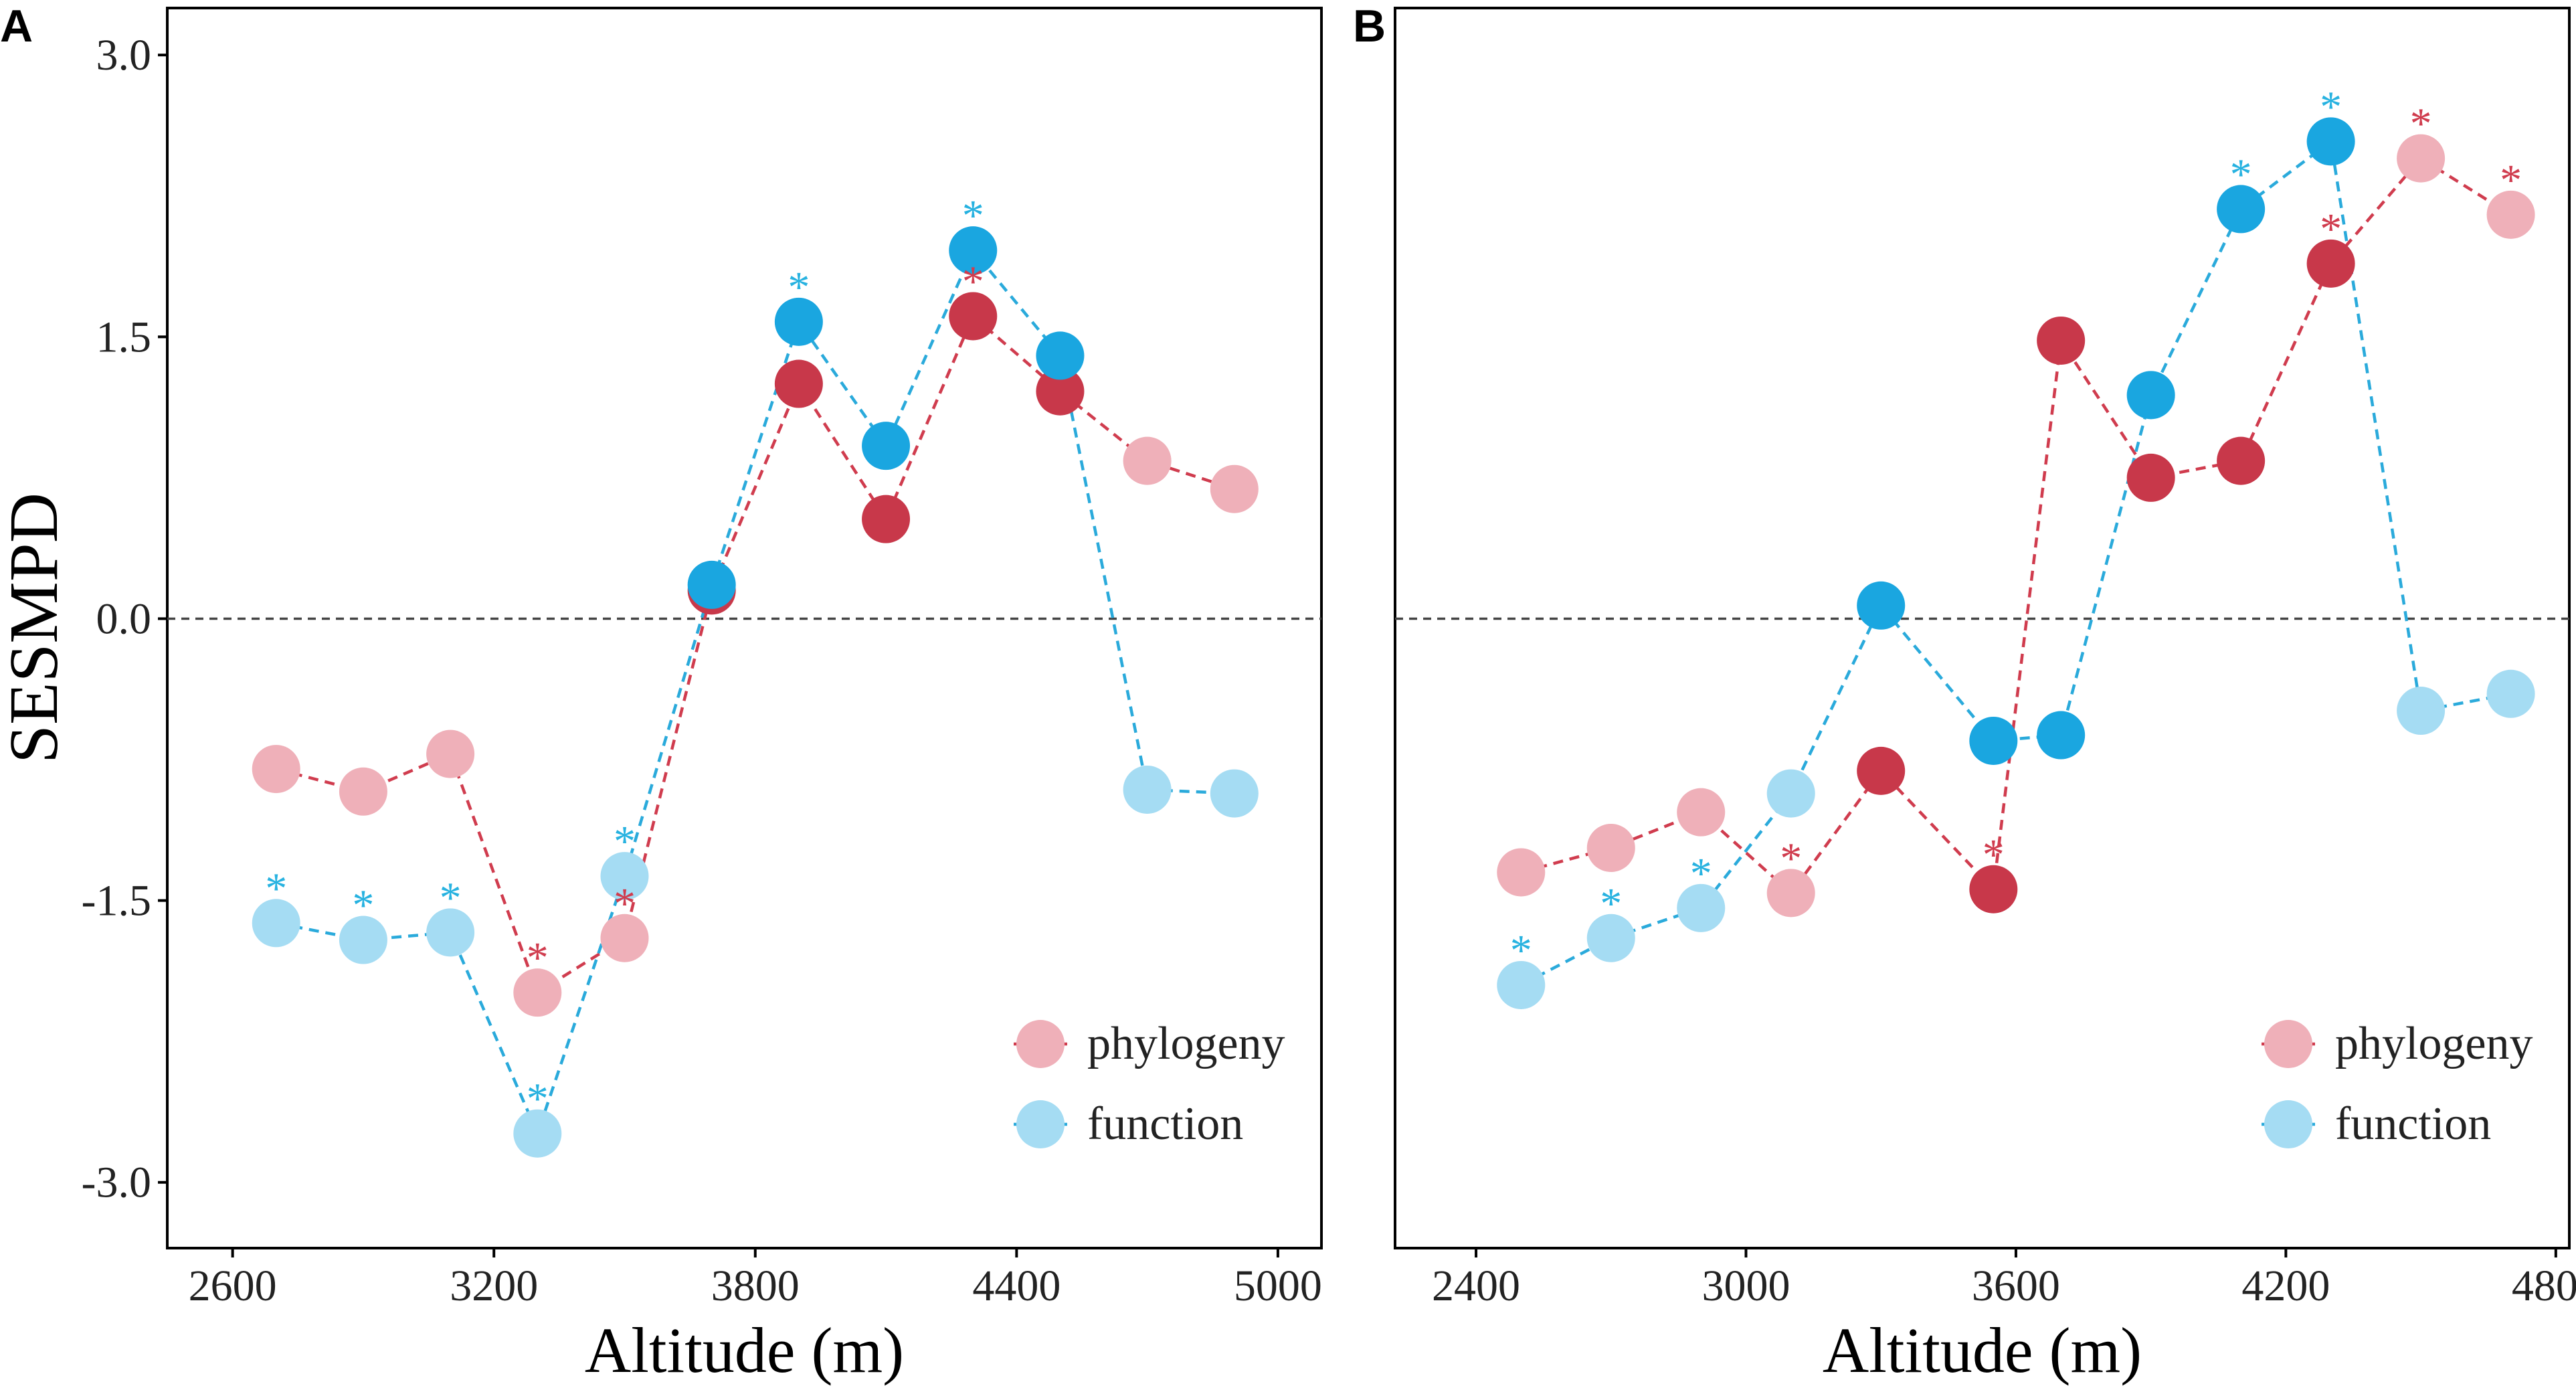  What do you see at coordinates (36, 628) in the screenshot?
I see `y-axis-title: SESMPD` at bounding box center [36, 628].